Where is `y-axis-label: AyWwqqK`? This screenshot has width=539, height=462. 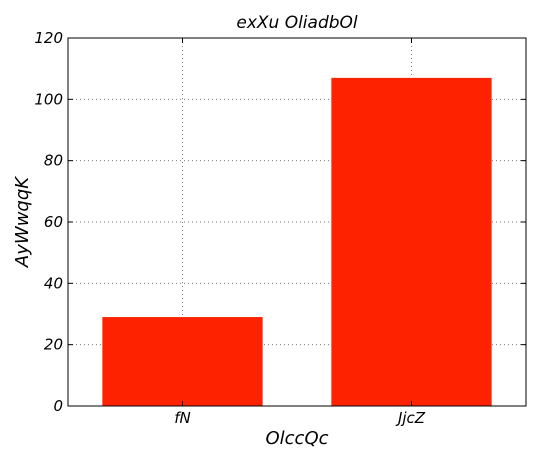 y-axis-label: AyWwqqK is located at coordinates (22, 222).